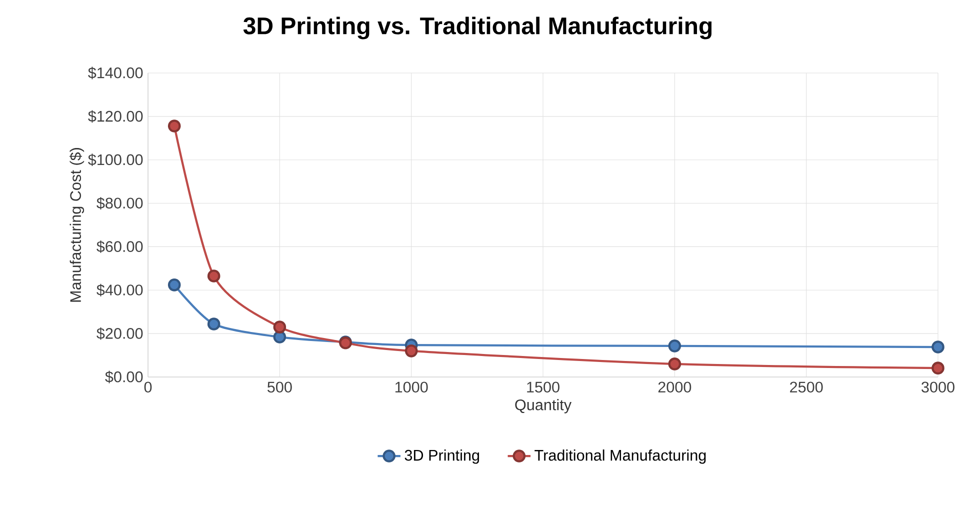 This screenshot has width=958, height=517. Describe the element at coordinates (543, 387) in the screenshot. I see `x-tick-label: 1500` at that location.